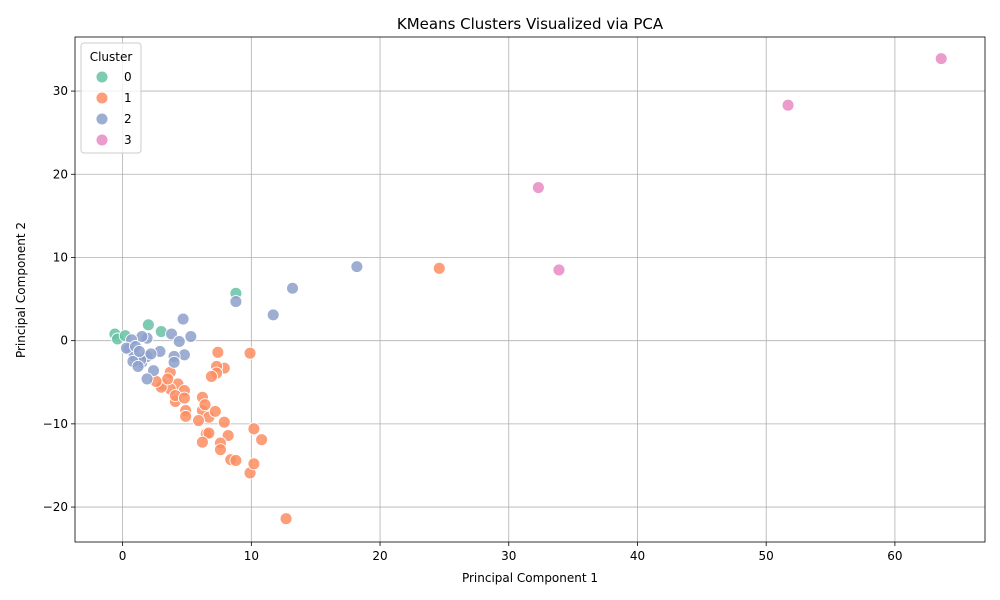 This screenshot has height=600, width=1000. What do you see at coordinates (530, 24) in the screenshot?
I see `chart-title: KMeans Clusters Visualized via PCA` at bounding box center [530, 24].